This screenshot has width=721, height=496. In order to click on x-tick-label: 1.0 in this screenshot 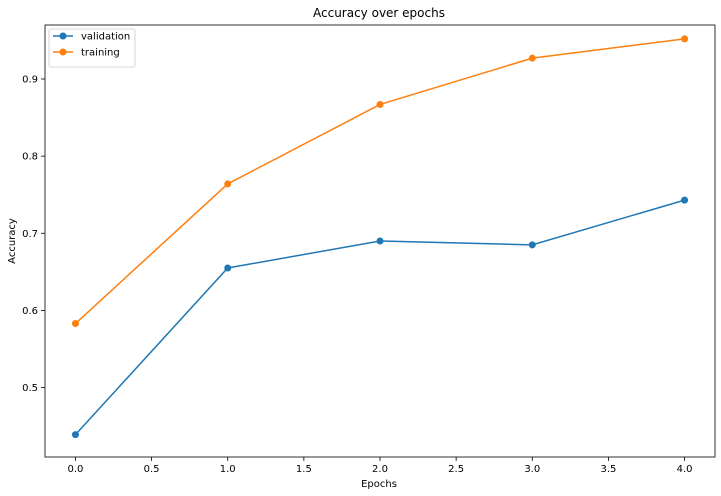, I will do `click(228, 469)`.